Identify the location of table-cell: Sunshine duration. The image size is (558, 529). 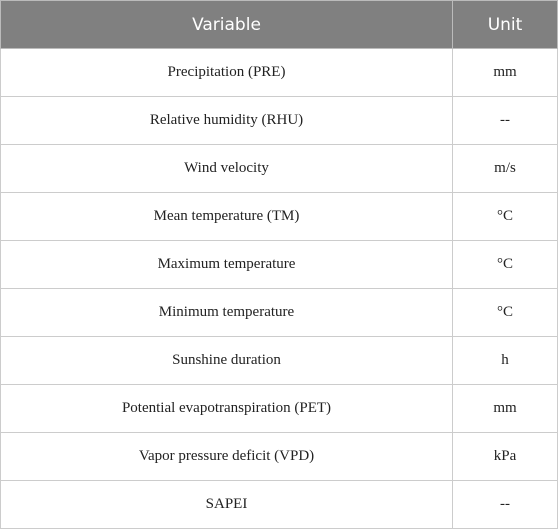
(226, 360).